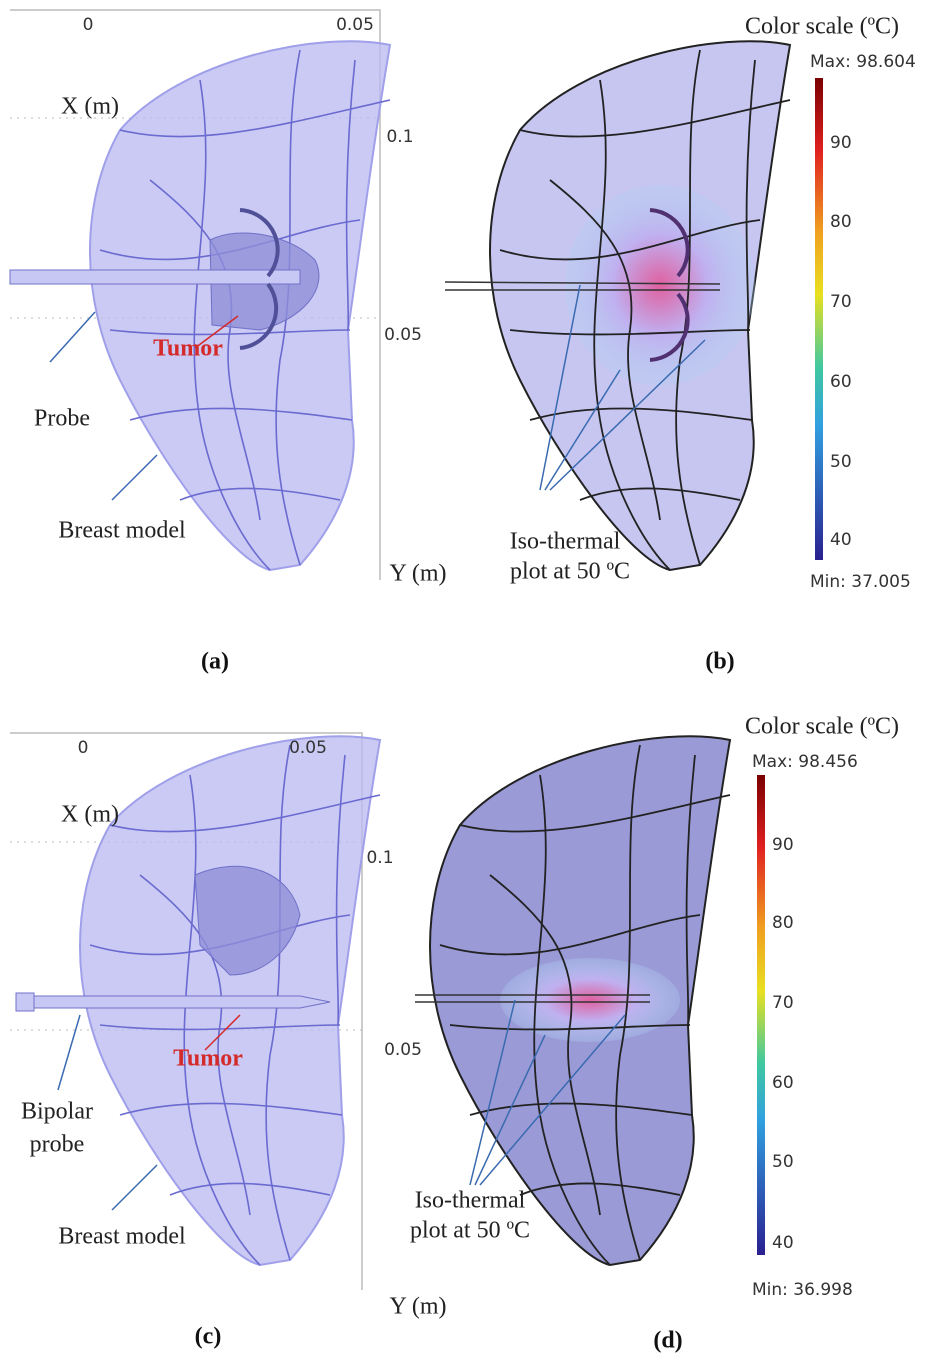 This screenshot has width=934, height=1358. What do you see at coordinates (805, 762) in the screenshot?
I see `colorbar-max: Max: 98.456` at bounding box center [805, 762].